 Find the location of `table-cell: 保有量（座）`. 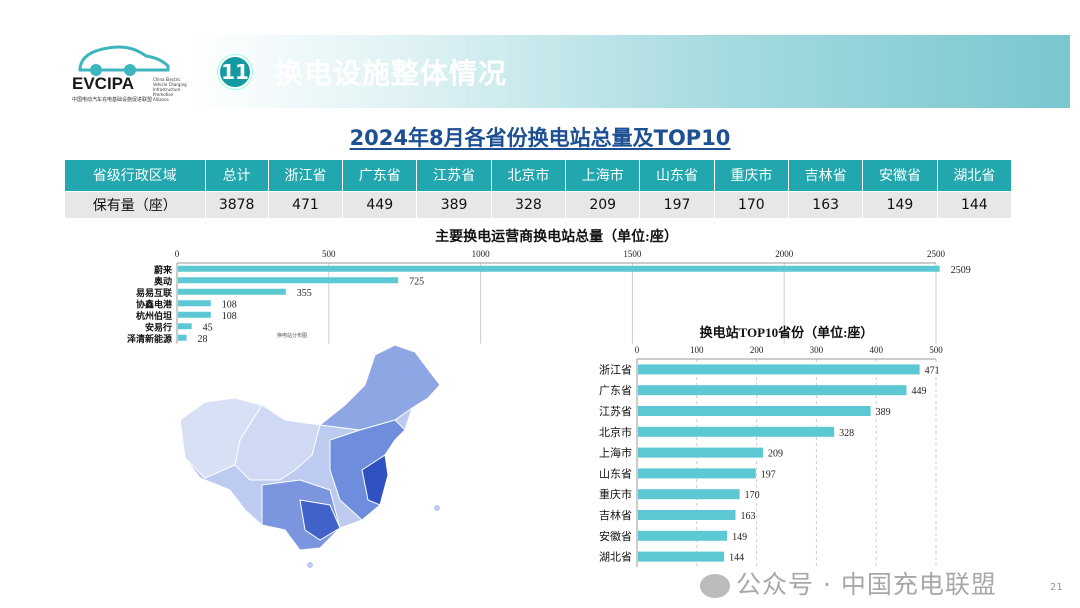

table-cell: 保有量（座） is located at coordinates (135, 204).